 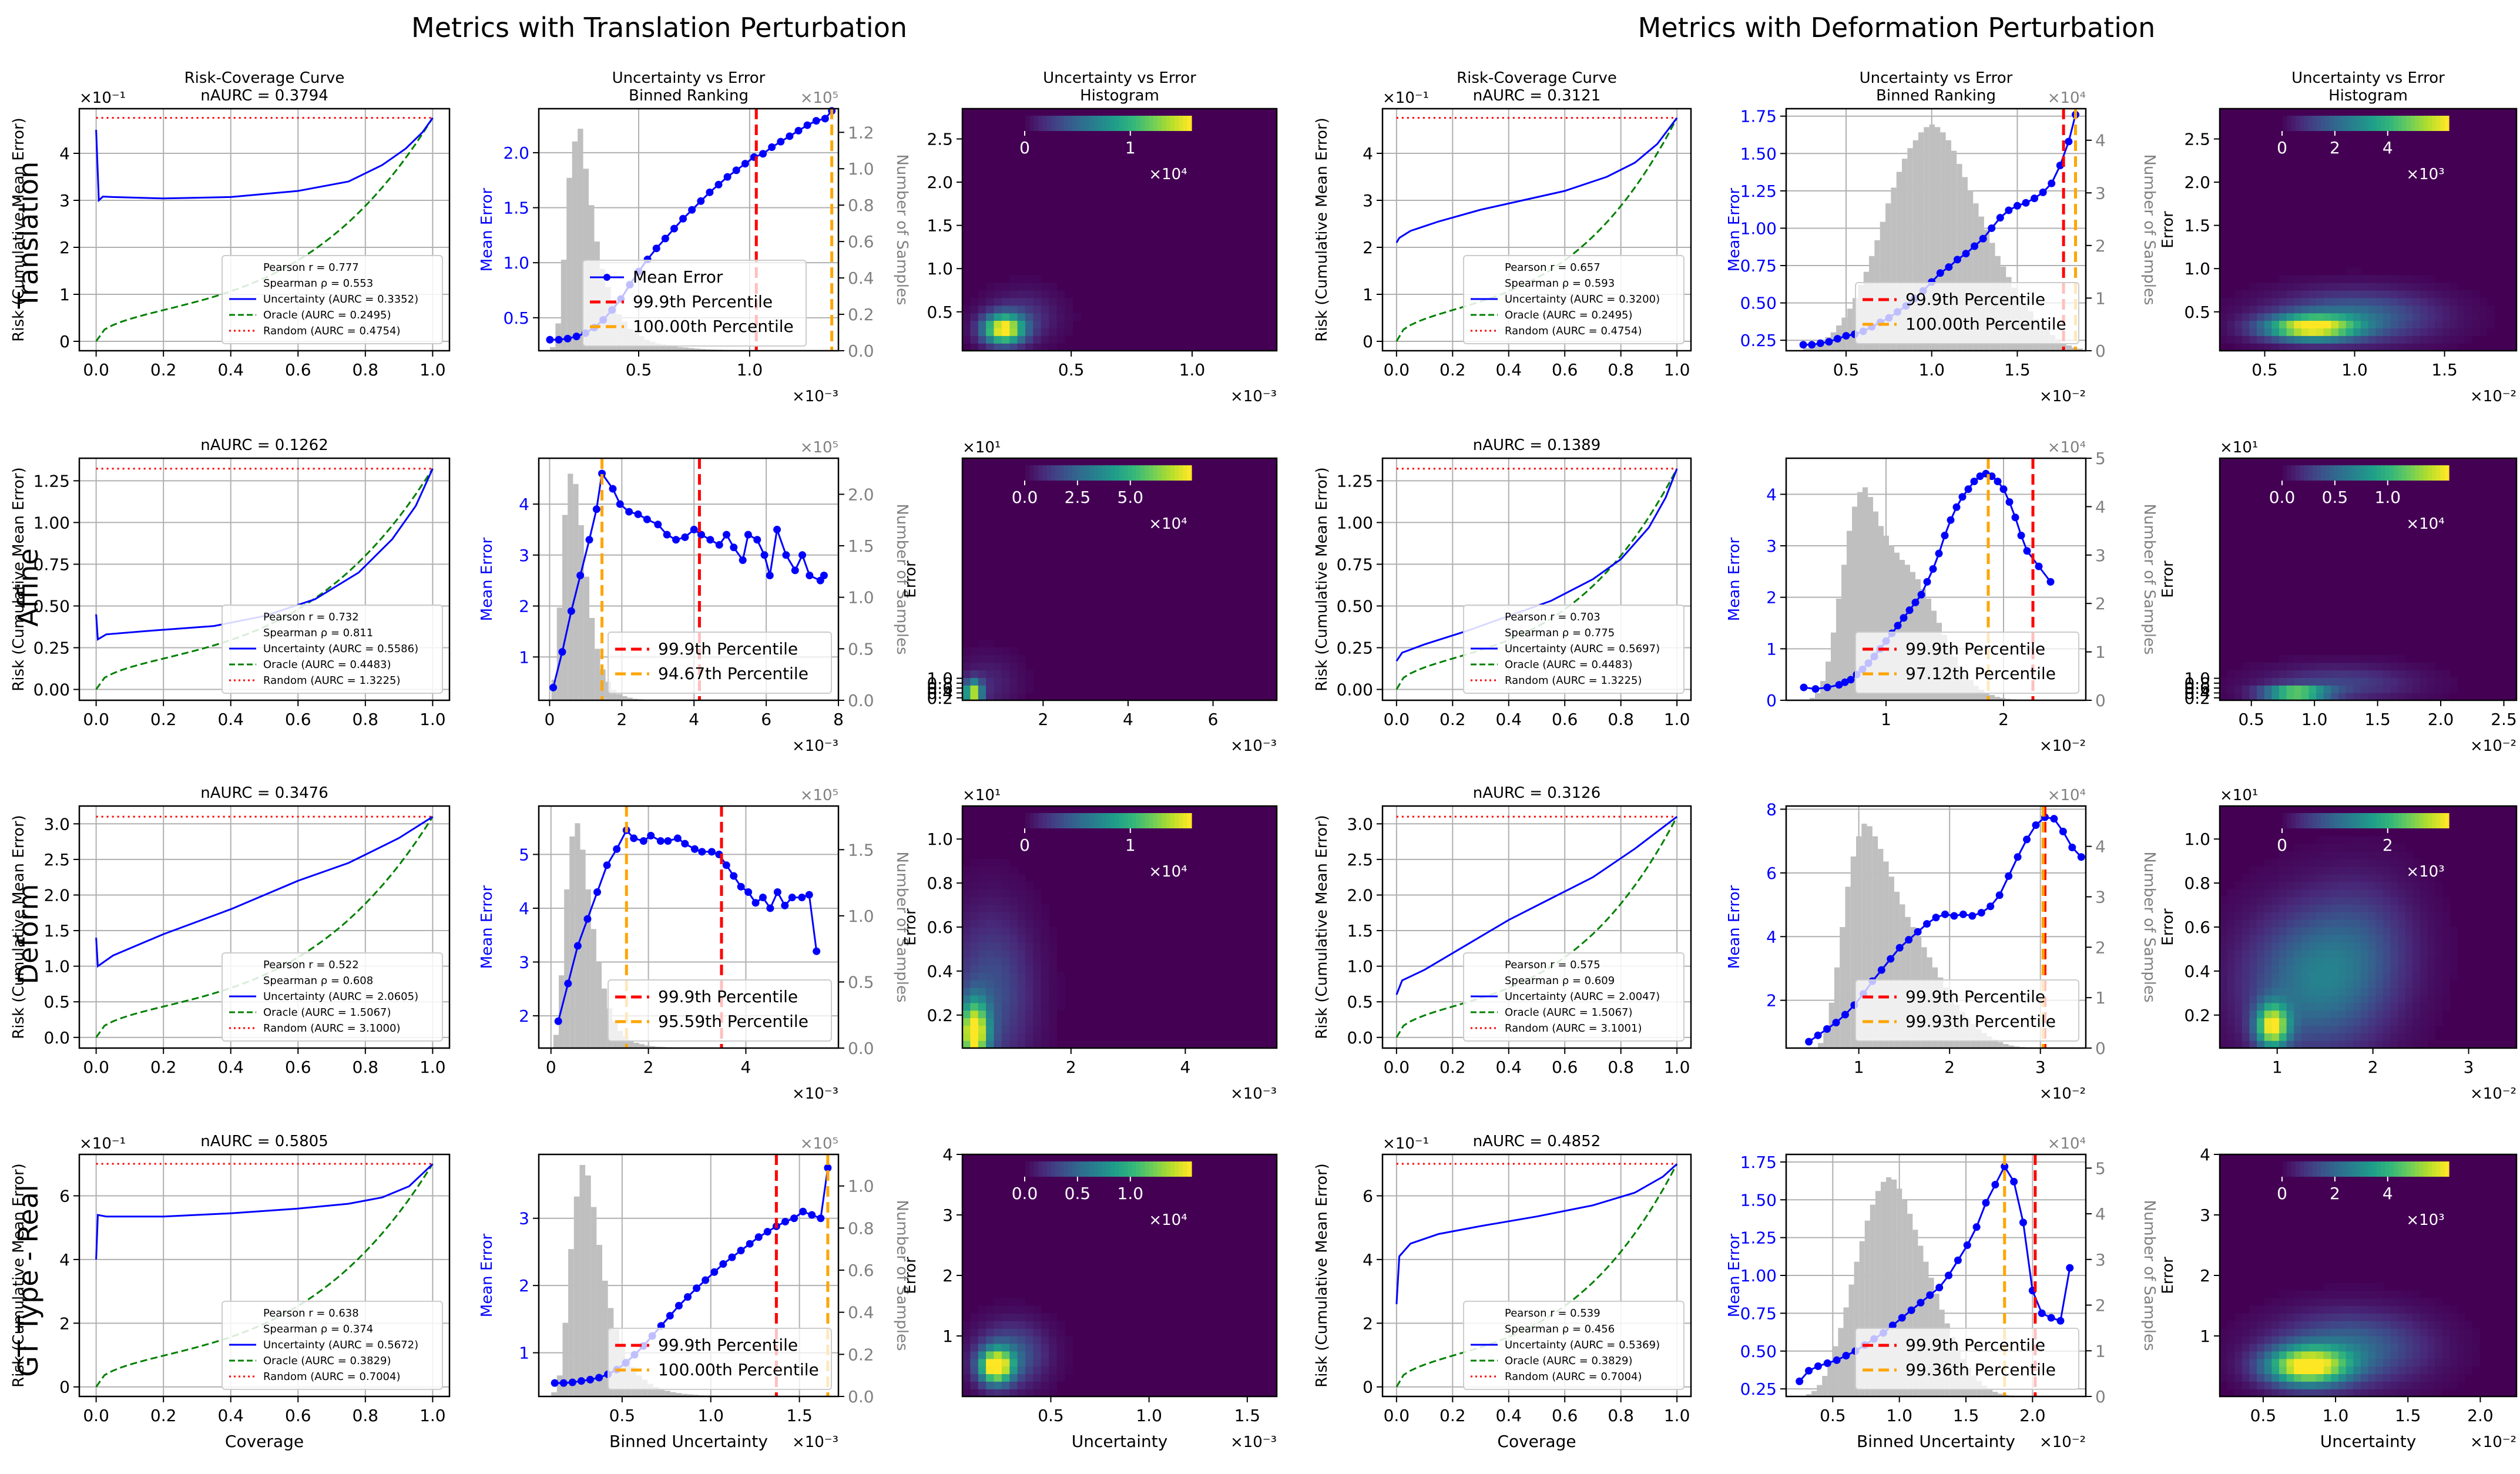 What do you see at coordinates (2168, 230) in the screenshot?
I see `y-axis-label: Error` at bounding box center [2168, 230].